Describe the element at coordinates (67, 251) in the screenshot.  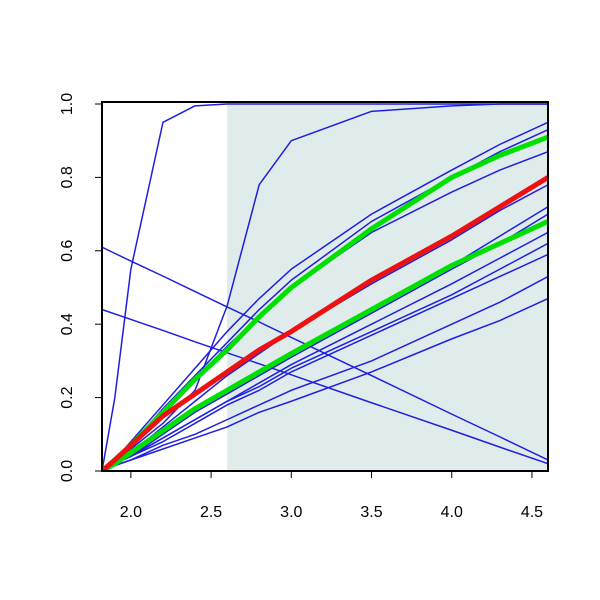
I see `y-tick-label: 0.6` at that location.